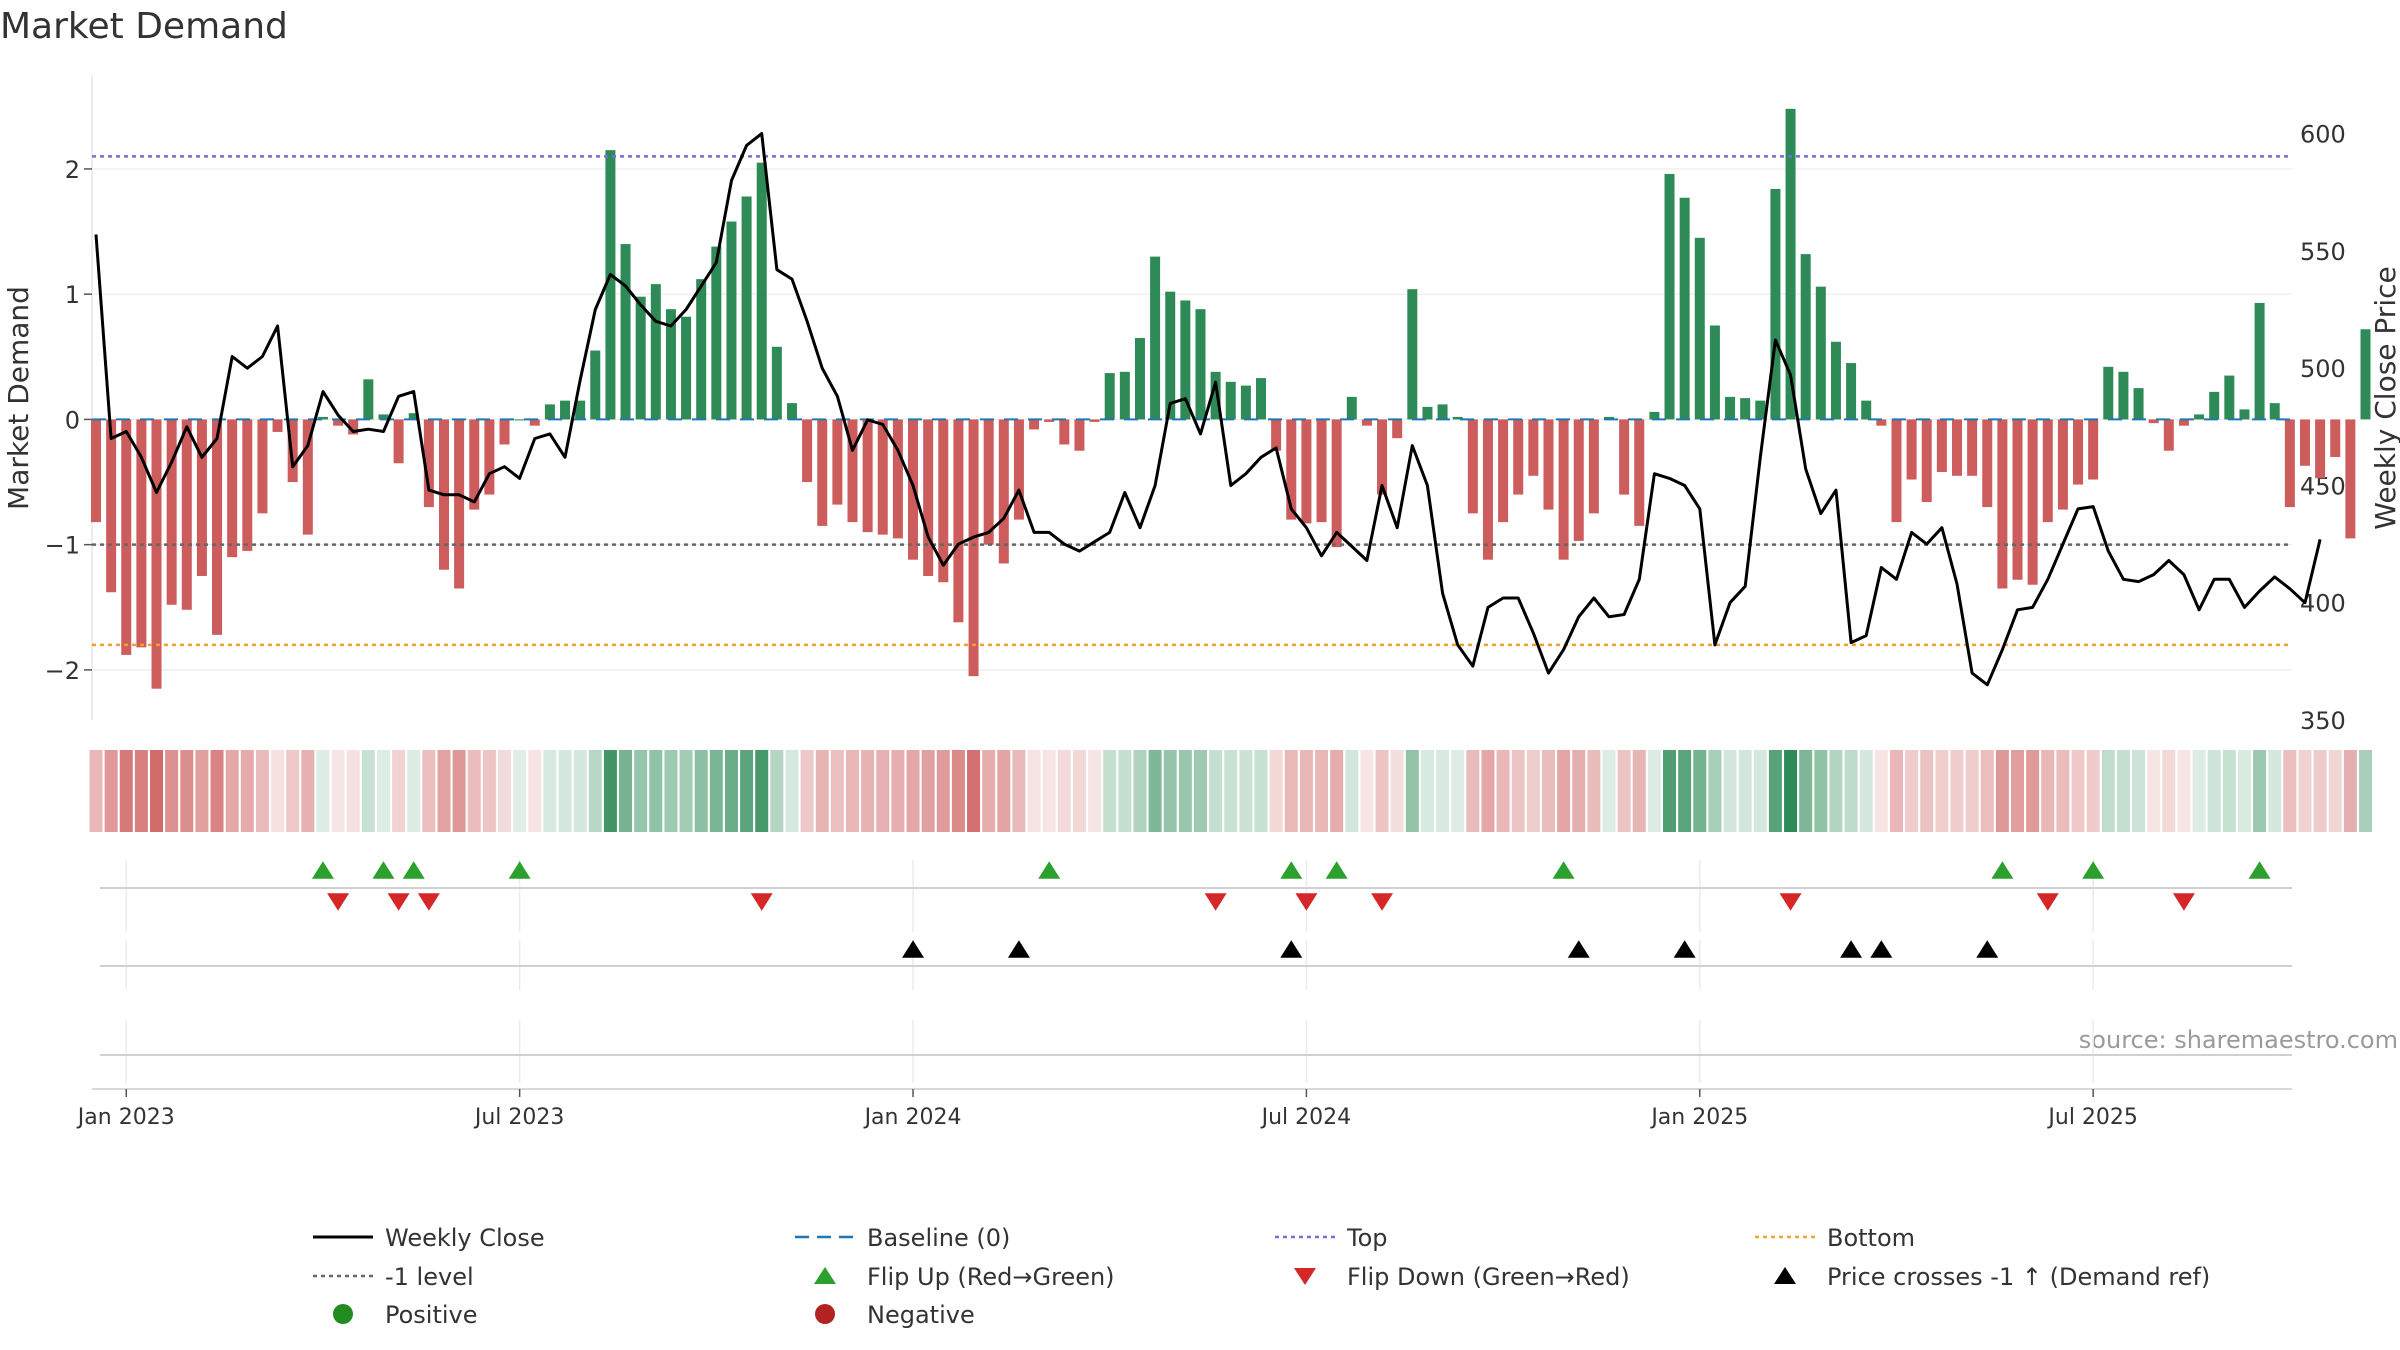 This screenshot has width=2400, height=1350. I want to click on ytick-right-label: 350, so click(2323, 721).